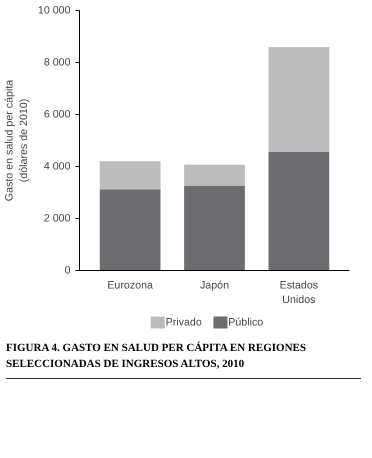  Describe the element at coordinates (57, 166) in the screenshot. I see `y-tick-label: 4 000` at that location.